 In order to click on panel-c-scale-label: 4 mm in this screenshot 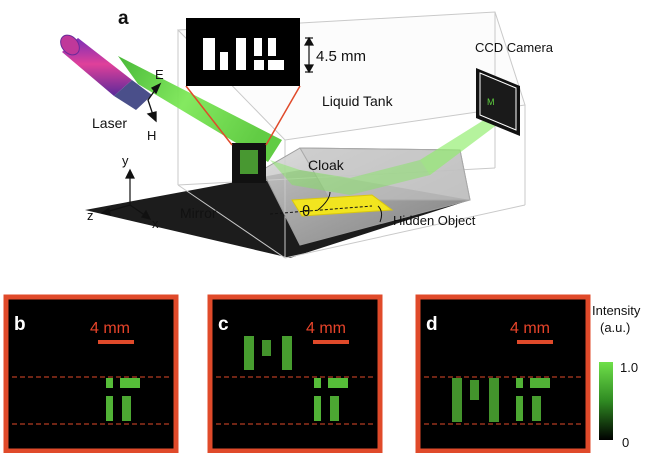, I will do `click(326, 328)`.